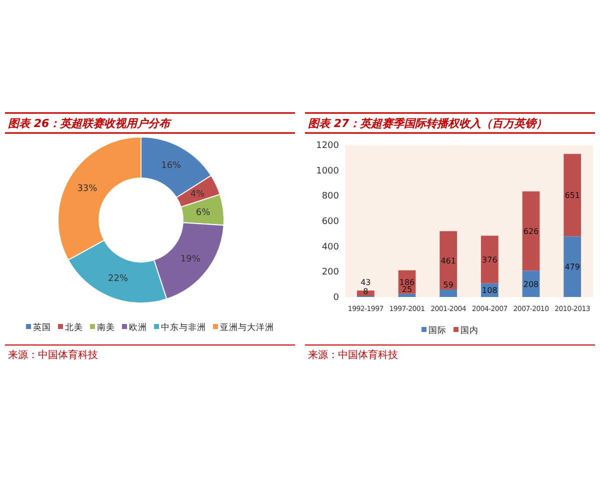 This screenshot has width=600, height=480. I want to click on legend-label: 北美, so click(74, 327).